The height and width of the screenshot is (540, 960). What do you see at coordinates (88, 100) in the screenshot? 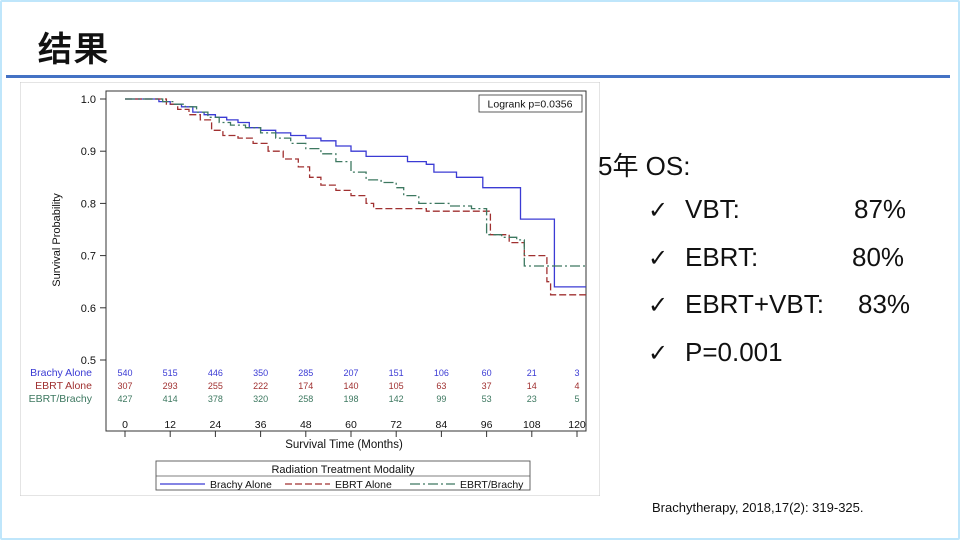
I see `y-tick-label: 1.0` at bounding box center [88, 100].